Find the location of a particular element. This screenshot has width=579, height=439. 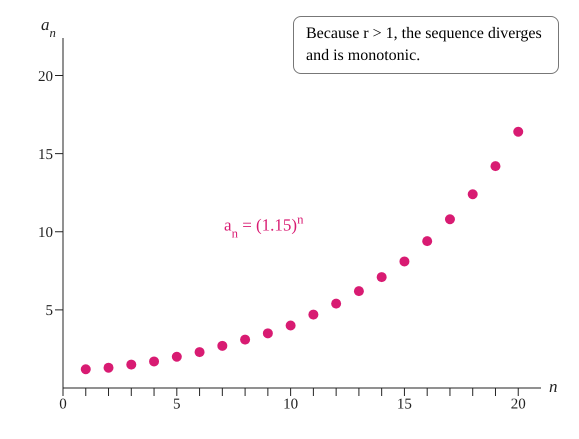

y-tick-label: 20 is located at coordinates (45, 76).